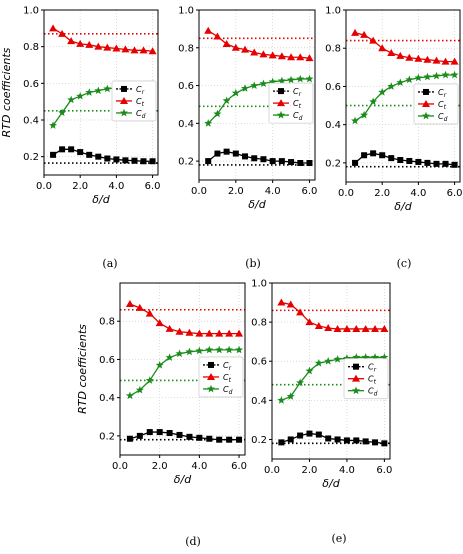  What do you see at coordinates (107, 360) in the screenshot?
I see `y-tick-label: 0.6` at bounding box center [107, 360].